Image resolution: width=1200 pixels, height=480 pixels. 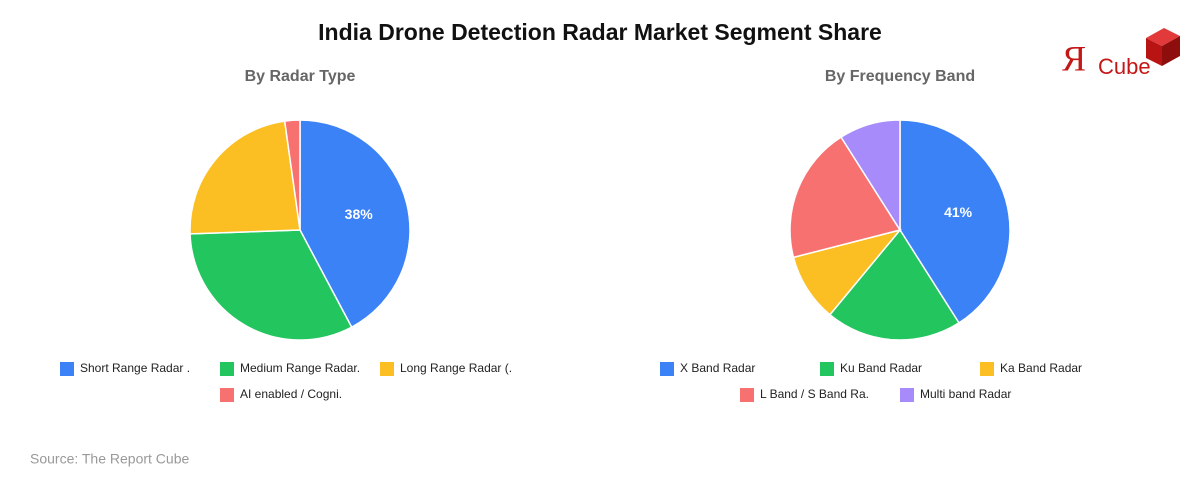 I want to click on logo-cube-left, so click(x=1154, y=52).